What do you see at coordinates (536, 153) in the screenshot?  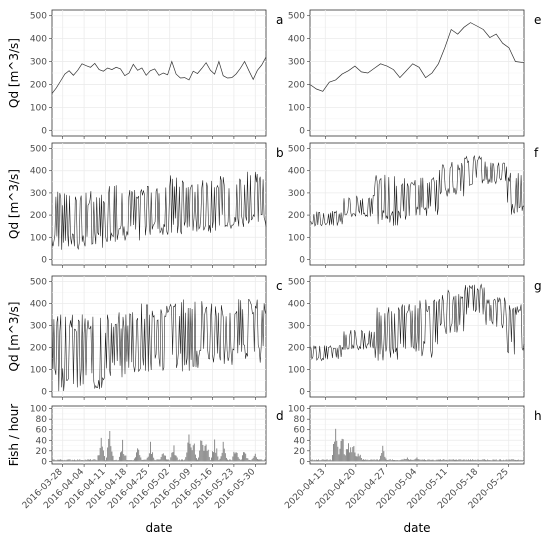 I see `panel-label-f: f` at bounding box center [536, 153].